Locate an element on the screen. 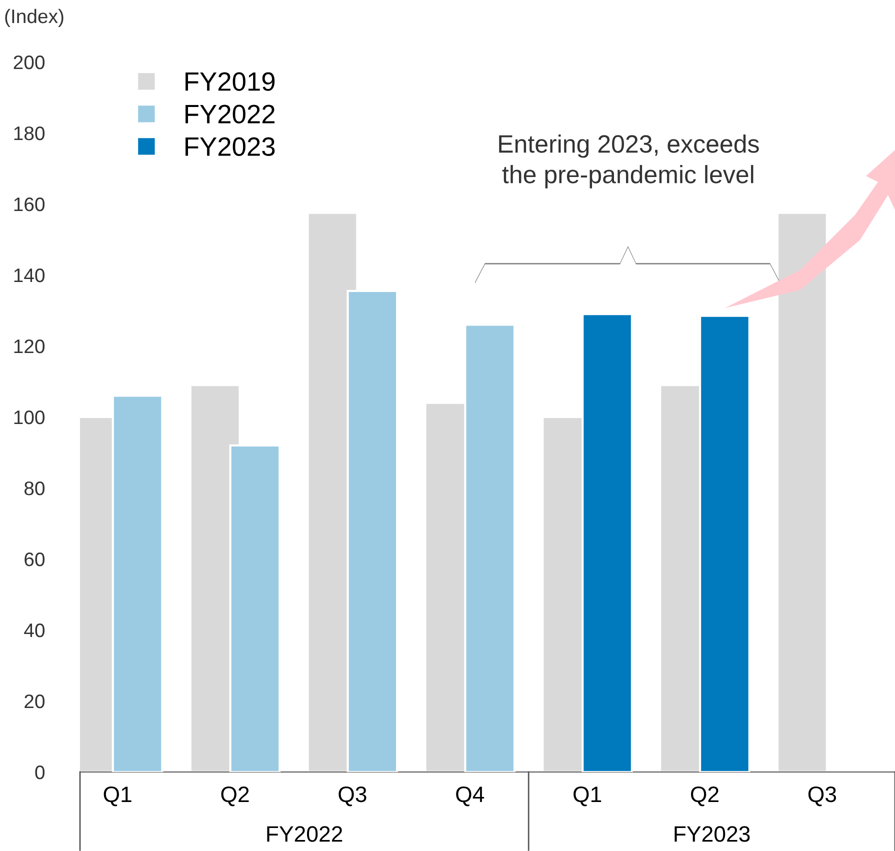 This screenshot has width=895, height=851. y-tick-label: 60 is located at coordinates (34, 559).